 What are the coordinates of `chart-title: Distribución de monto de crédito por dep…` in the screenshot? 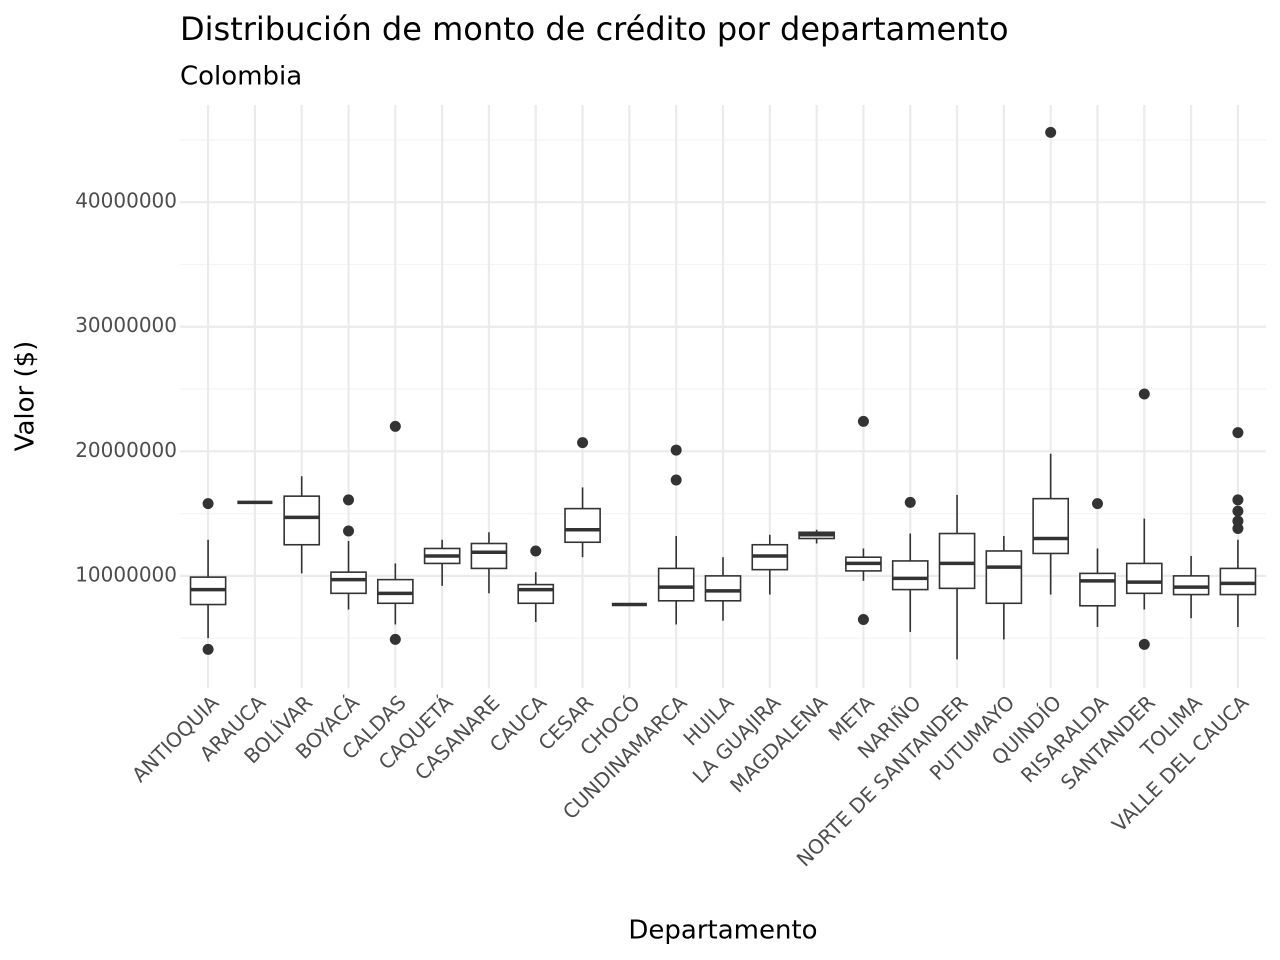 It's located at (594, 29).